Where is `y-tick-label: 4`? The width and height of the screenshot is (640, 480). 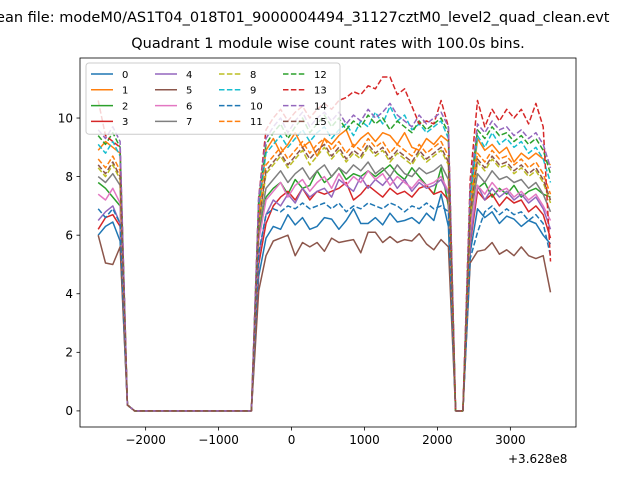 y-tick-label: 4 is located at coordinates (69, 294).